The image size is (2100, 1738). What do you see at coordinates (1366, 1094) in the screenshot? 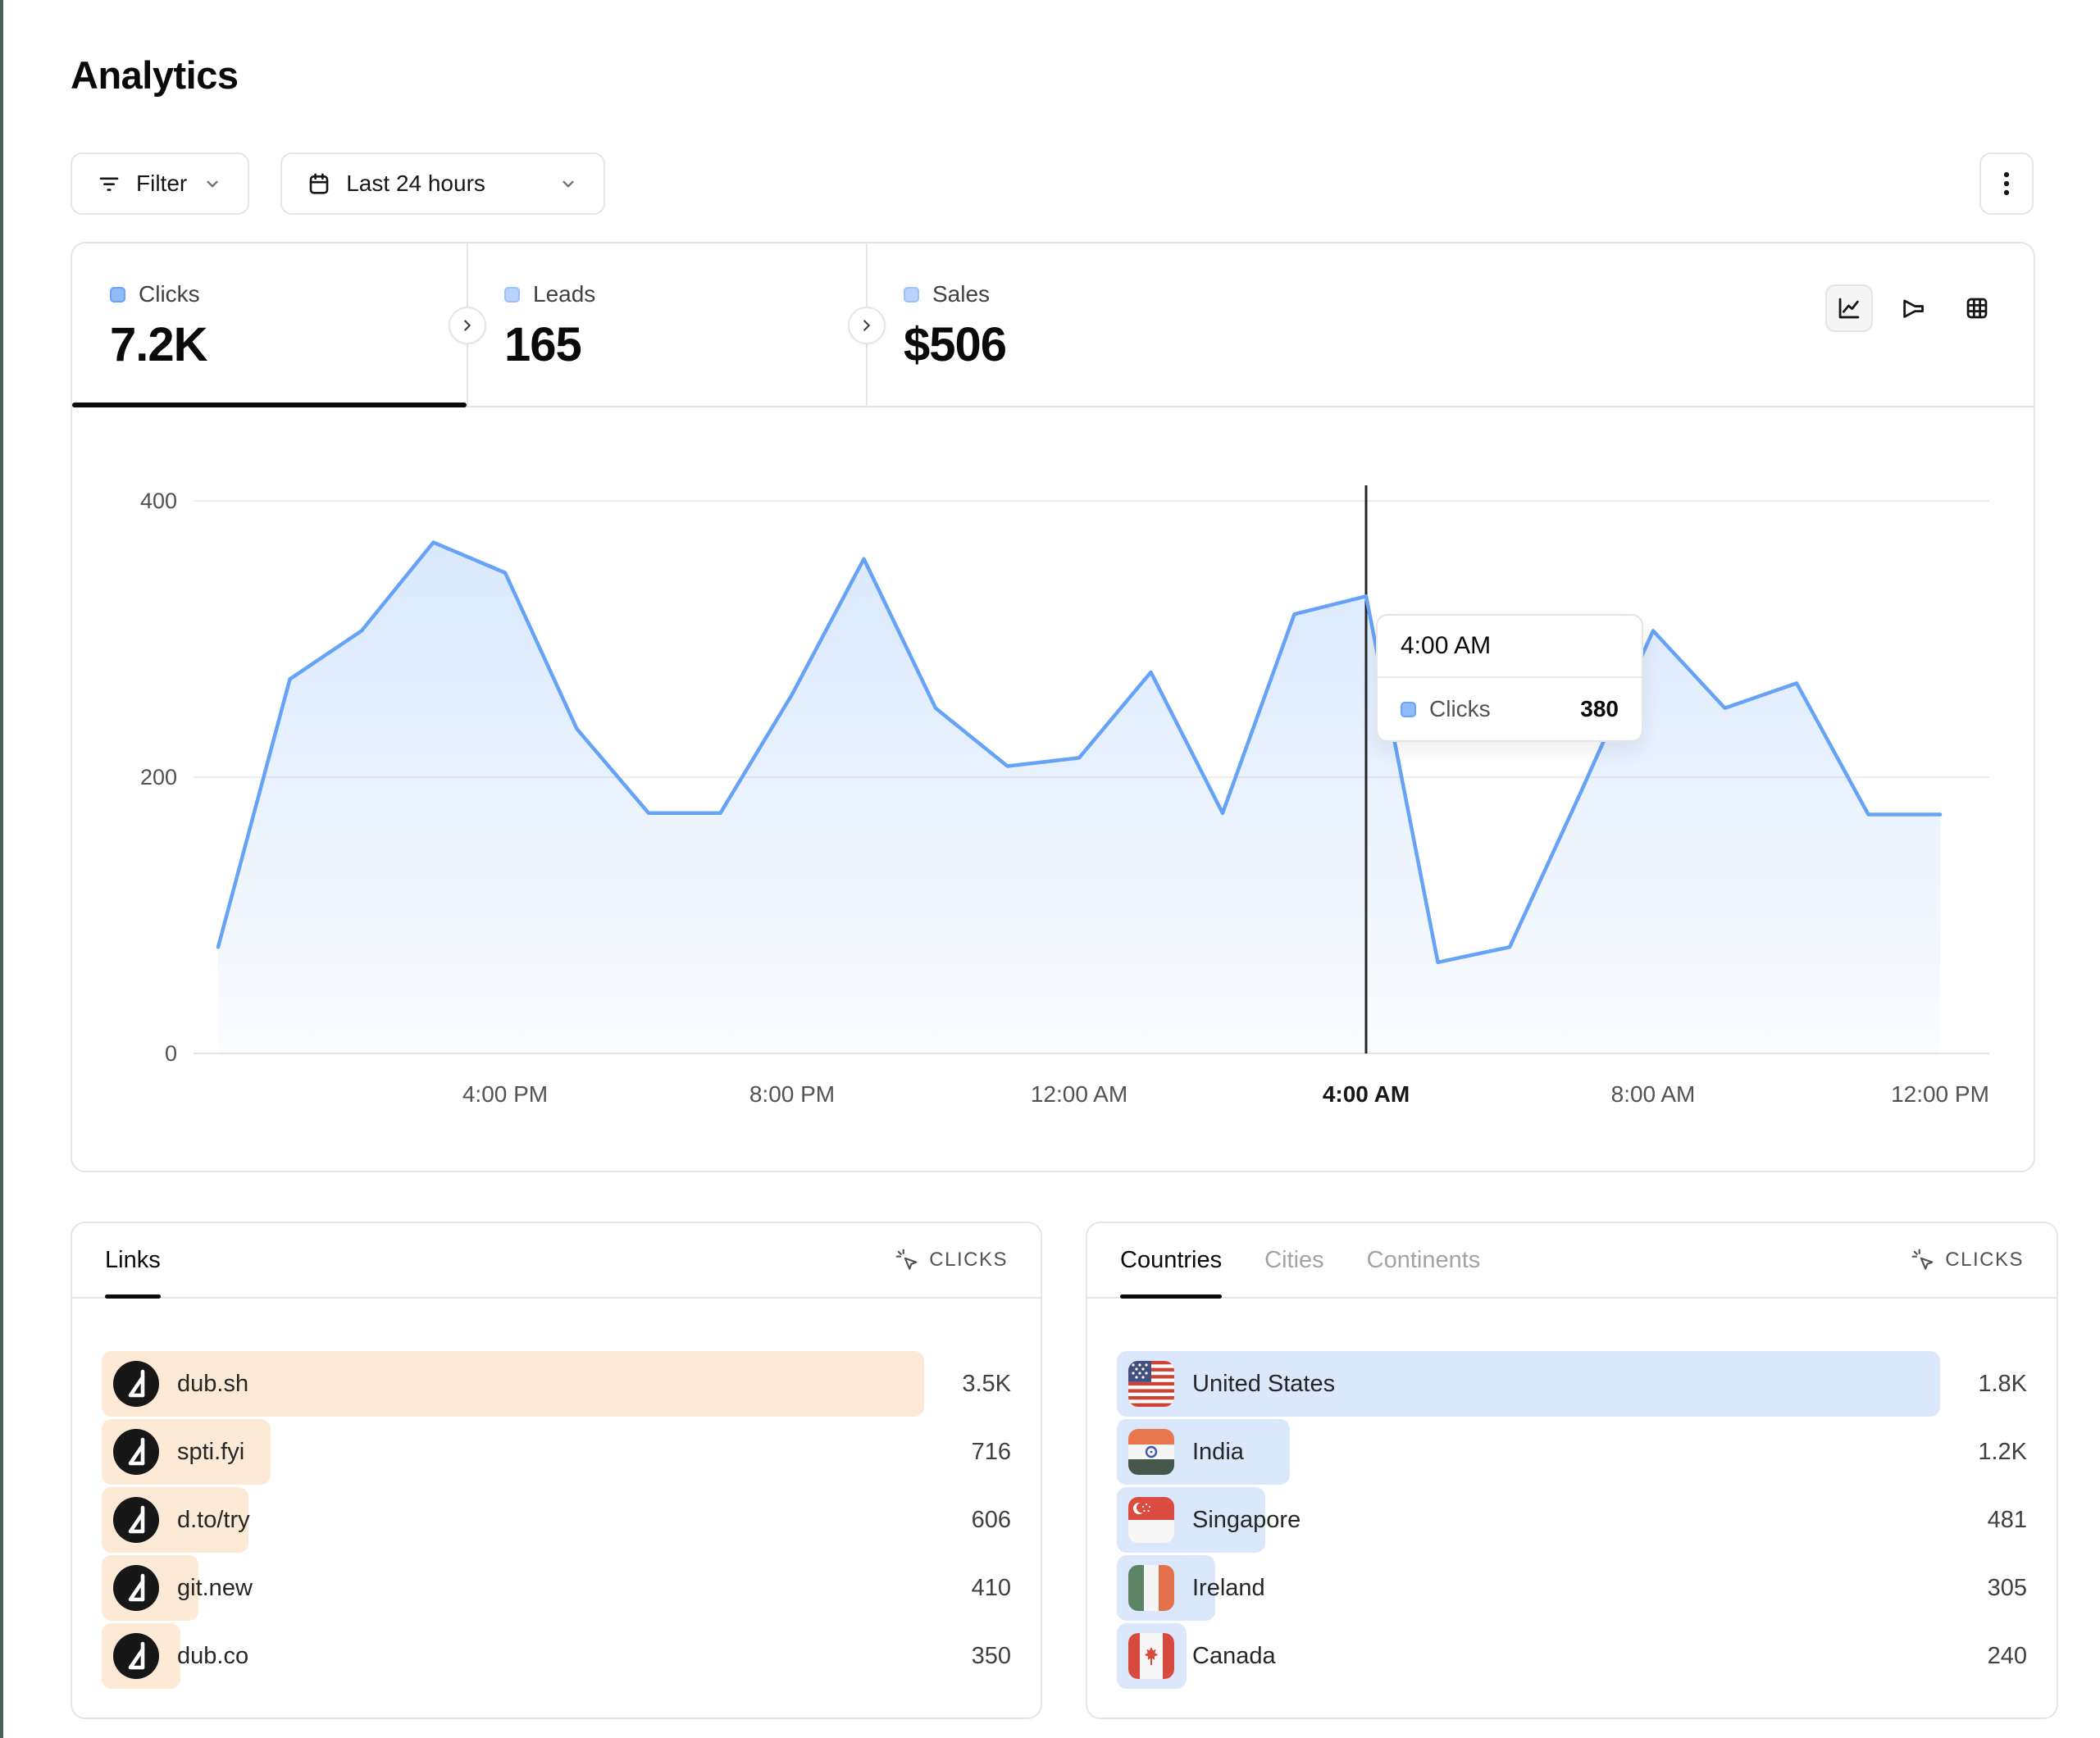
I see `x-axis-tick-label: 4:00 AM` at bounding box center [1366, 1094].